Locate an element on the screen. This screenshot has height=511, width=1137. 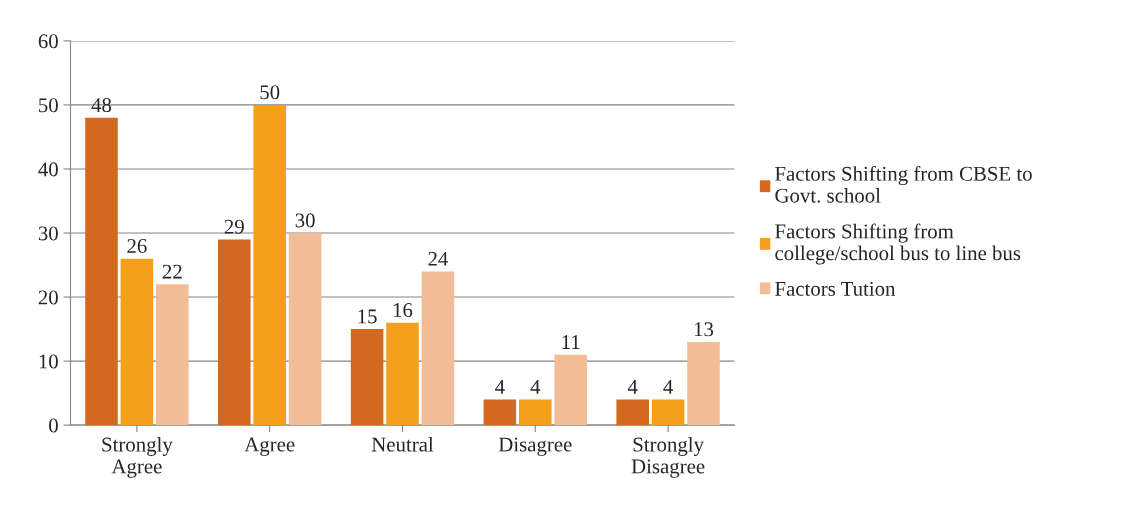
data-label: 24 is located at coordinates (438, 258).